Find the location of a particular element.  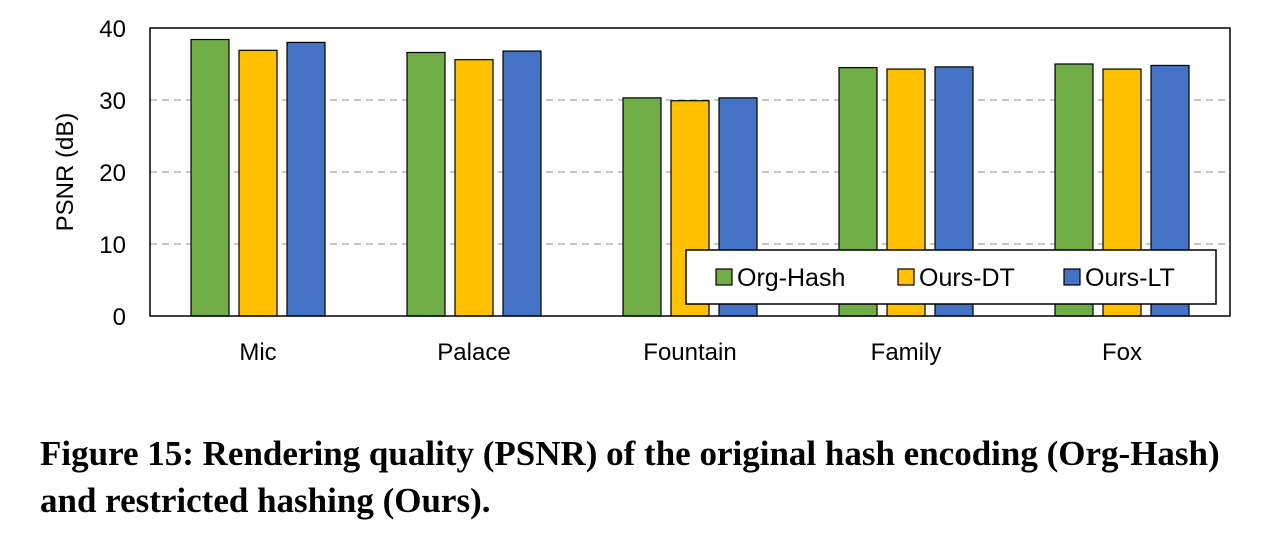

y-tick-label: 20 is located at coordinates (112, 173).